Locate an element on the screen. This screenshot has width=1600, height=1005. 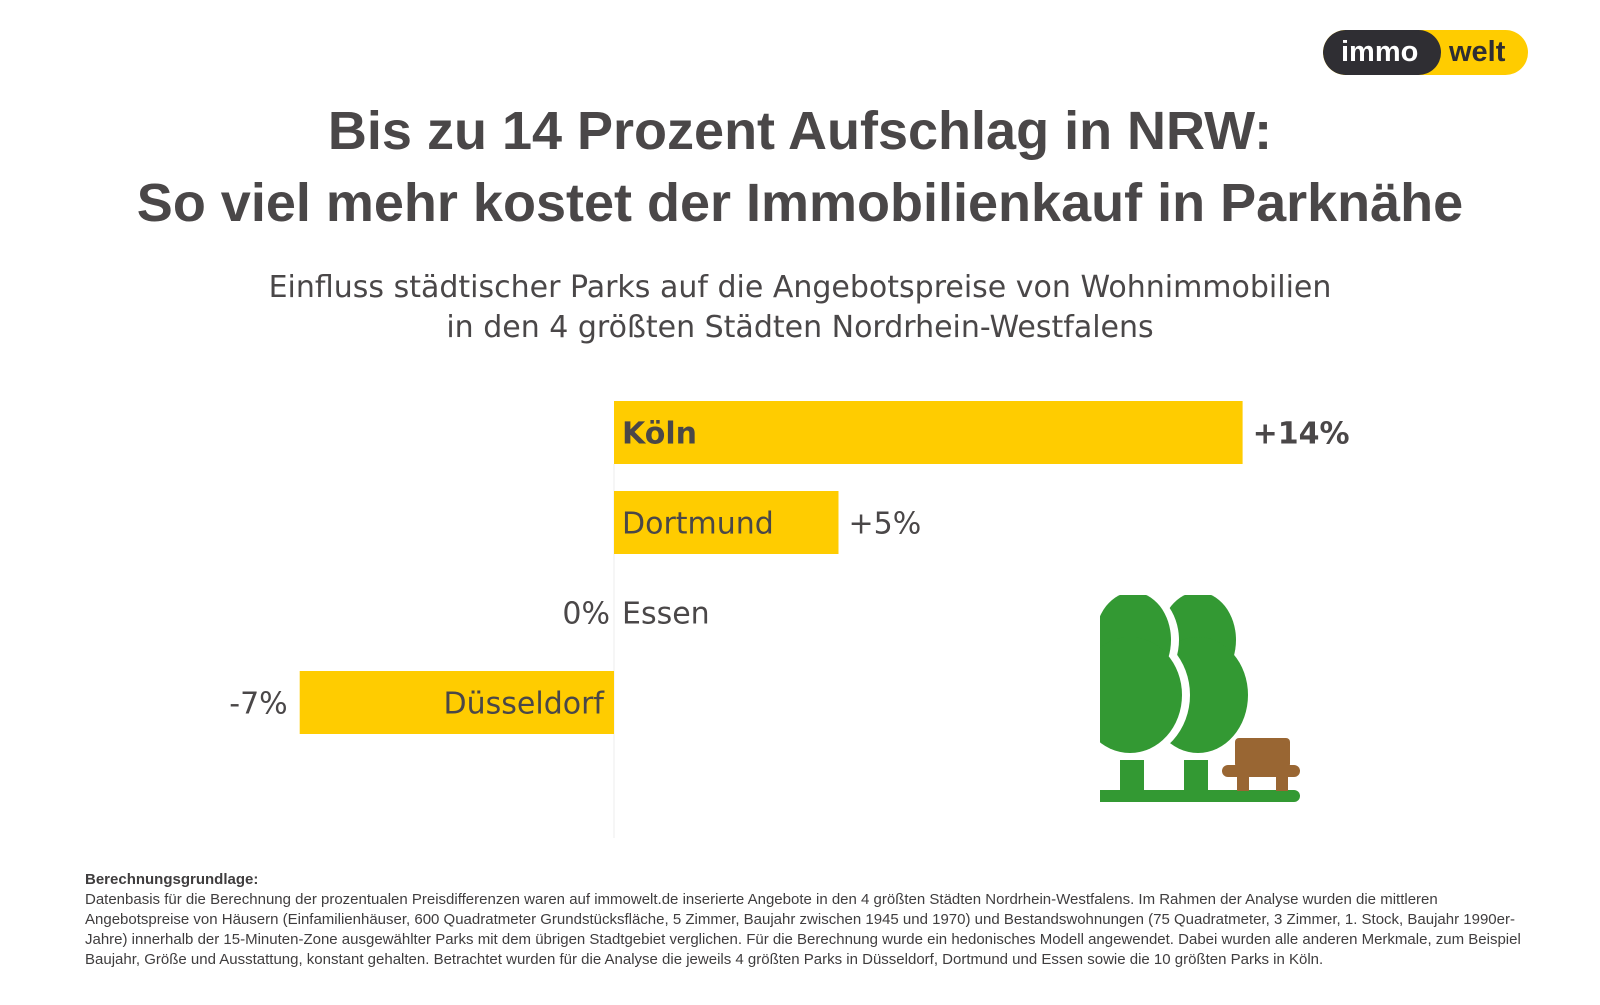
category-label-3: Düsseldorf is located at coordinates (525, 704).